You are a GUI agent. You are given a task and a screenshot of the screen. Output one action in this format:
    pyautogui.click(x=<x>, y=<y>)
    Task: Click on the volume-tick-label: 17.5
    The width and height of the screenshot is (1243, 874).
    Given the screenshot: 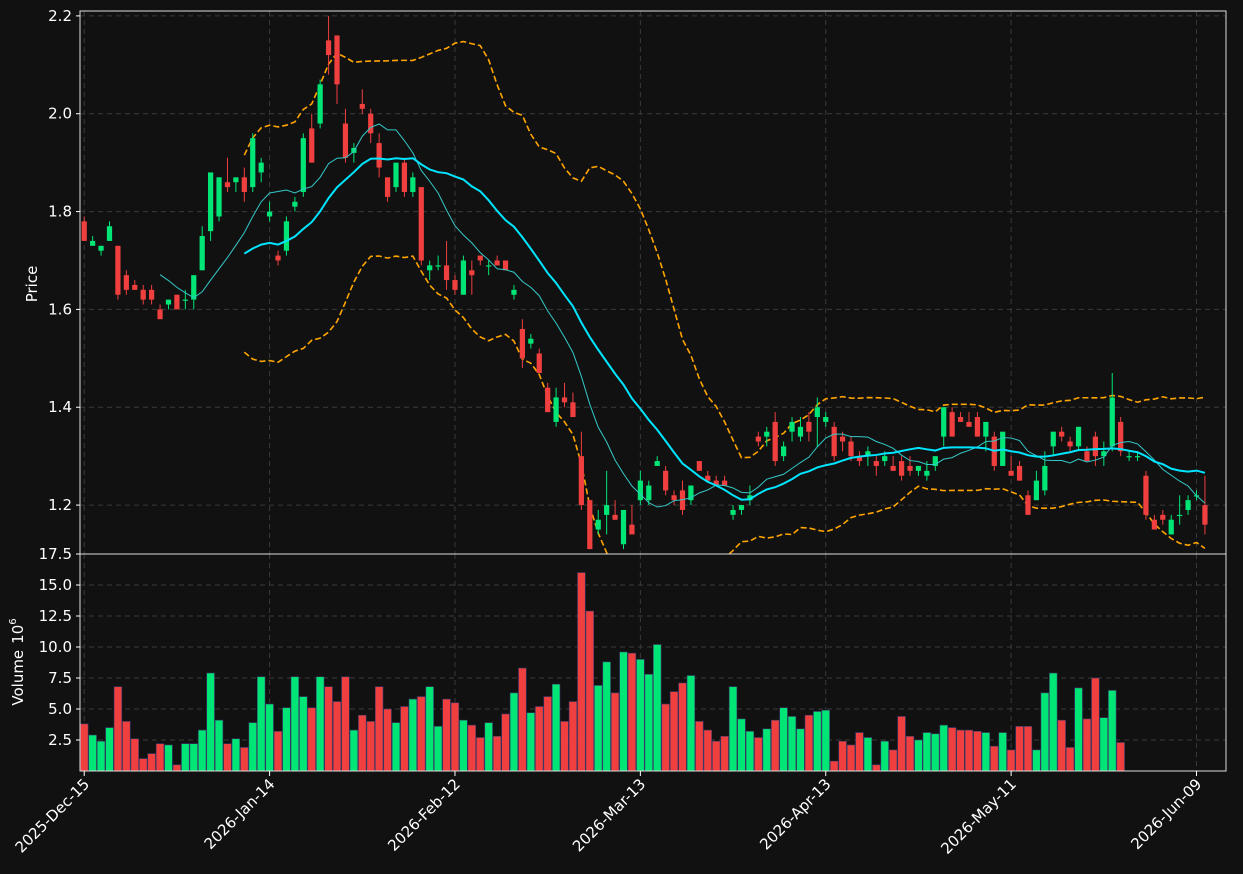 What is the action you would take?
    pyautogui.click(x=55, y=554)
    